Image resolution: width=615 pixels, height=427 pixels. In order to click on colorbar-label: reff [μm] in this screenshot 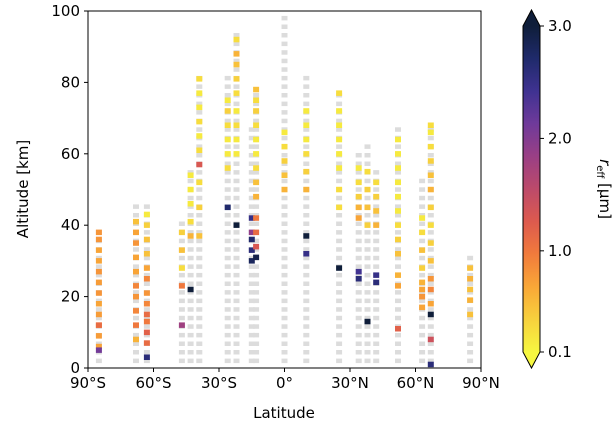, I will do `click(604, 189)`.